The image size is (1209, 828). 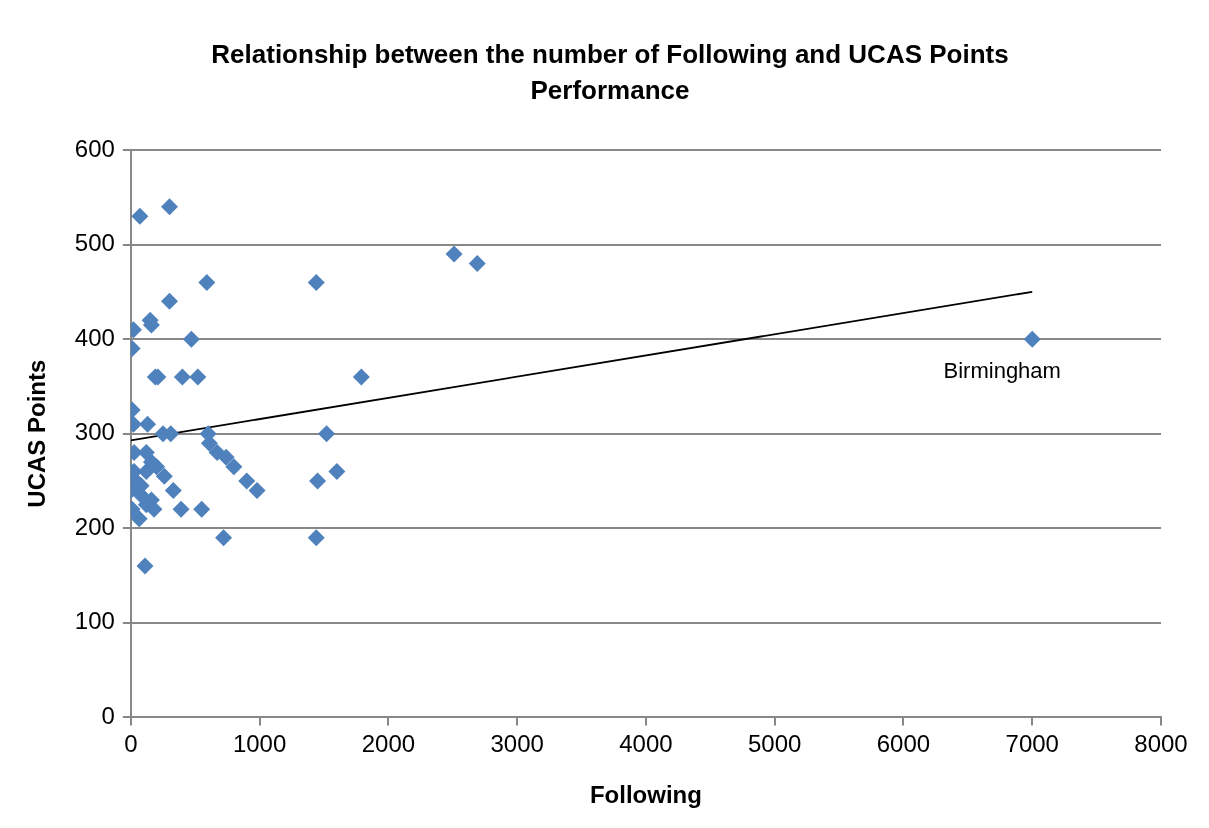 What do you see at coordinates (903, 744) in the screenshot?
I see `x-tick-label: 6000` at bounding box center [903, 744].